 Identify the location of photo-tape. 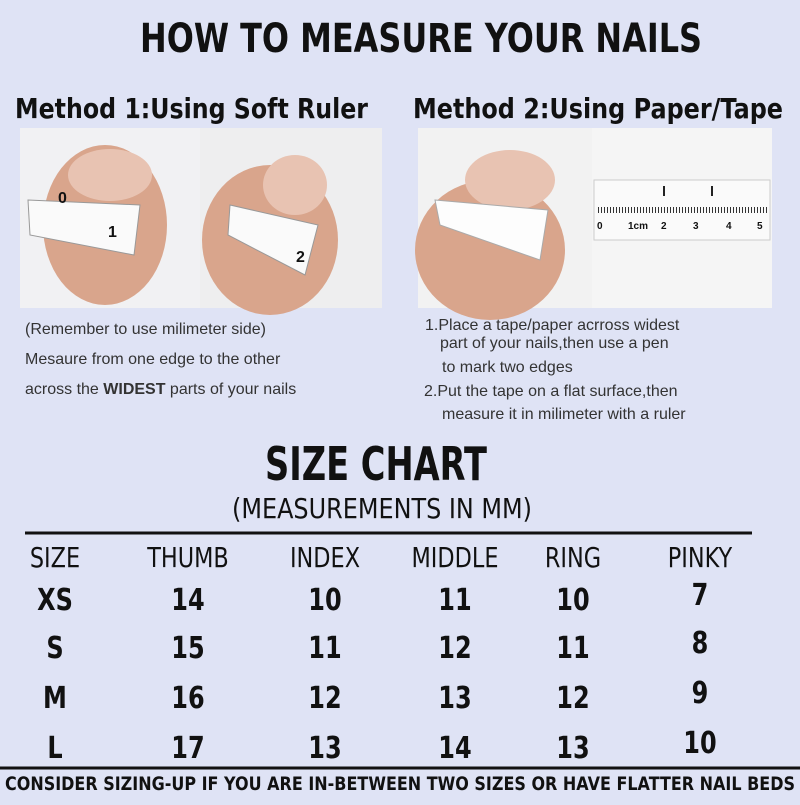
(503, 224).